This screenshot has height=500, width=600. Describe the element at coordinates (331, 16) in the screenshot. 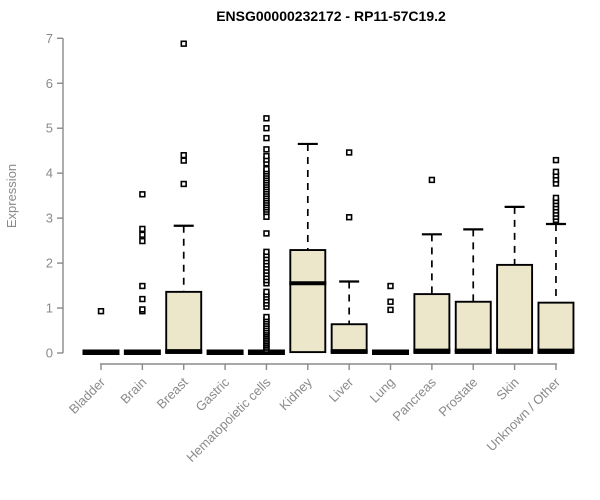

I see `chart-title: ENSG00000232172 - RP11-57C19.2` at that location.